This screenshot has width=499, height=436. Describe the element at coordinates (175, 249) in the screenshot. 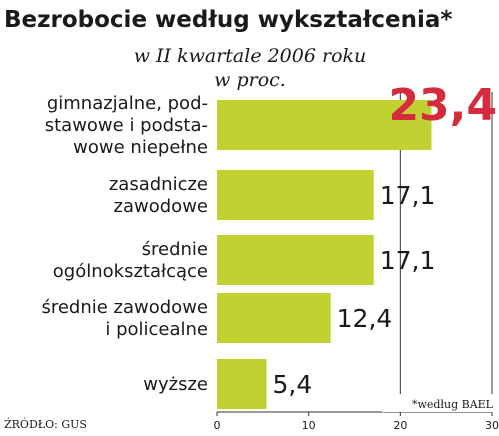

I see `category-label-2-line-0: średnie` at that location.